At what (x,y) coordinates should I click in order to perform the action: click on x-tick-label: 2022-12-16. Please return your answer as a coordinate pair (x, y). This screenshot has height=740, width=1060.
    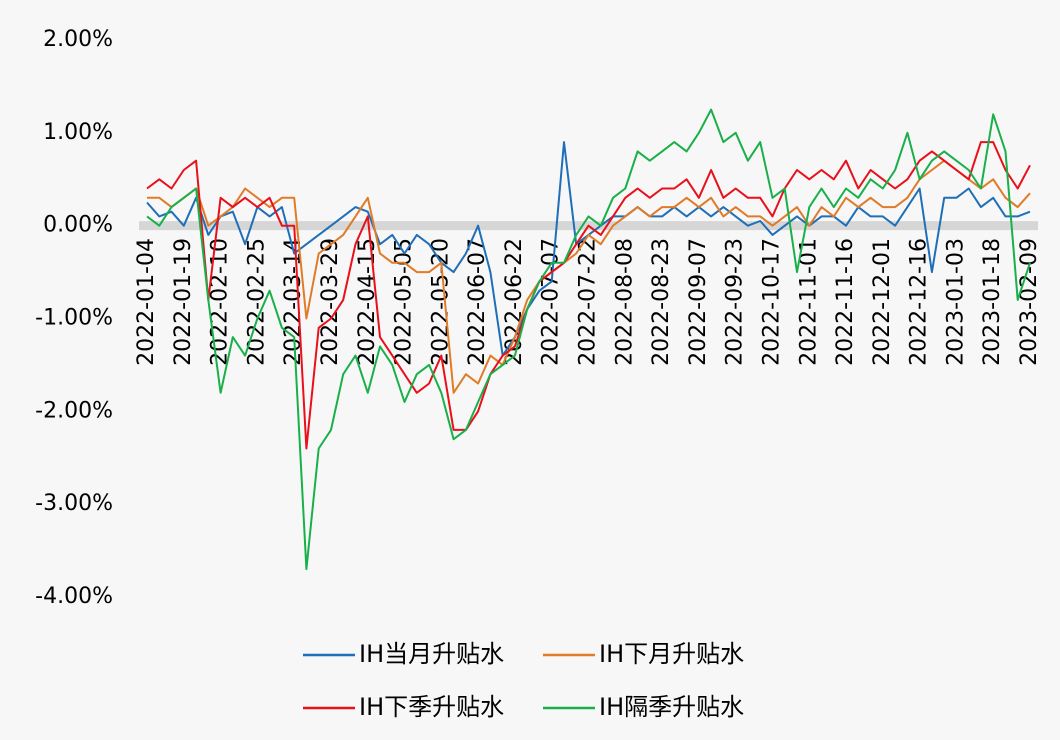
    Looking at the image, I should click on (919, 302).